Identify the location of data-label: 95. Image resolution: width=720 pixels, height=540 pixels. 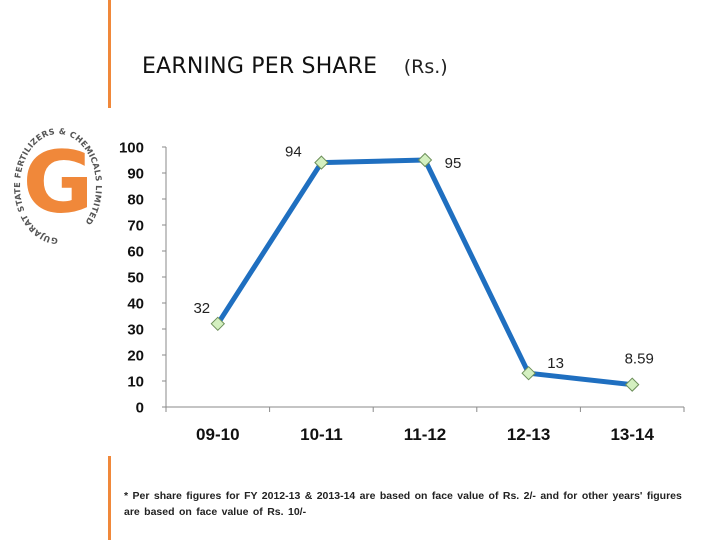
(453, 163).